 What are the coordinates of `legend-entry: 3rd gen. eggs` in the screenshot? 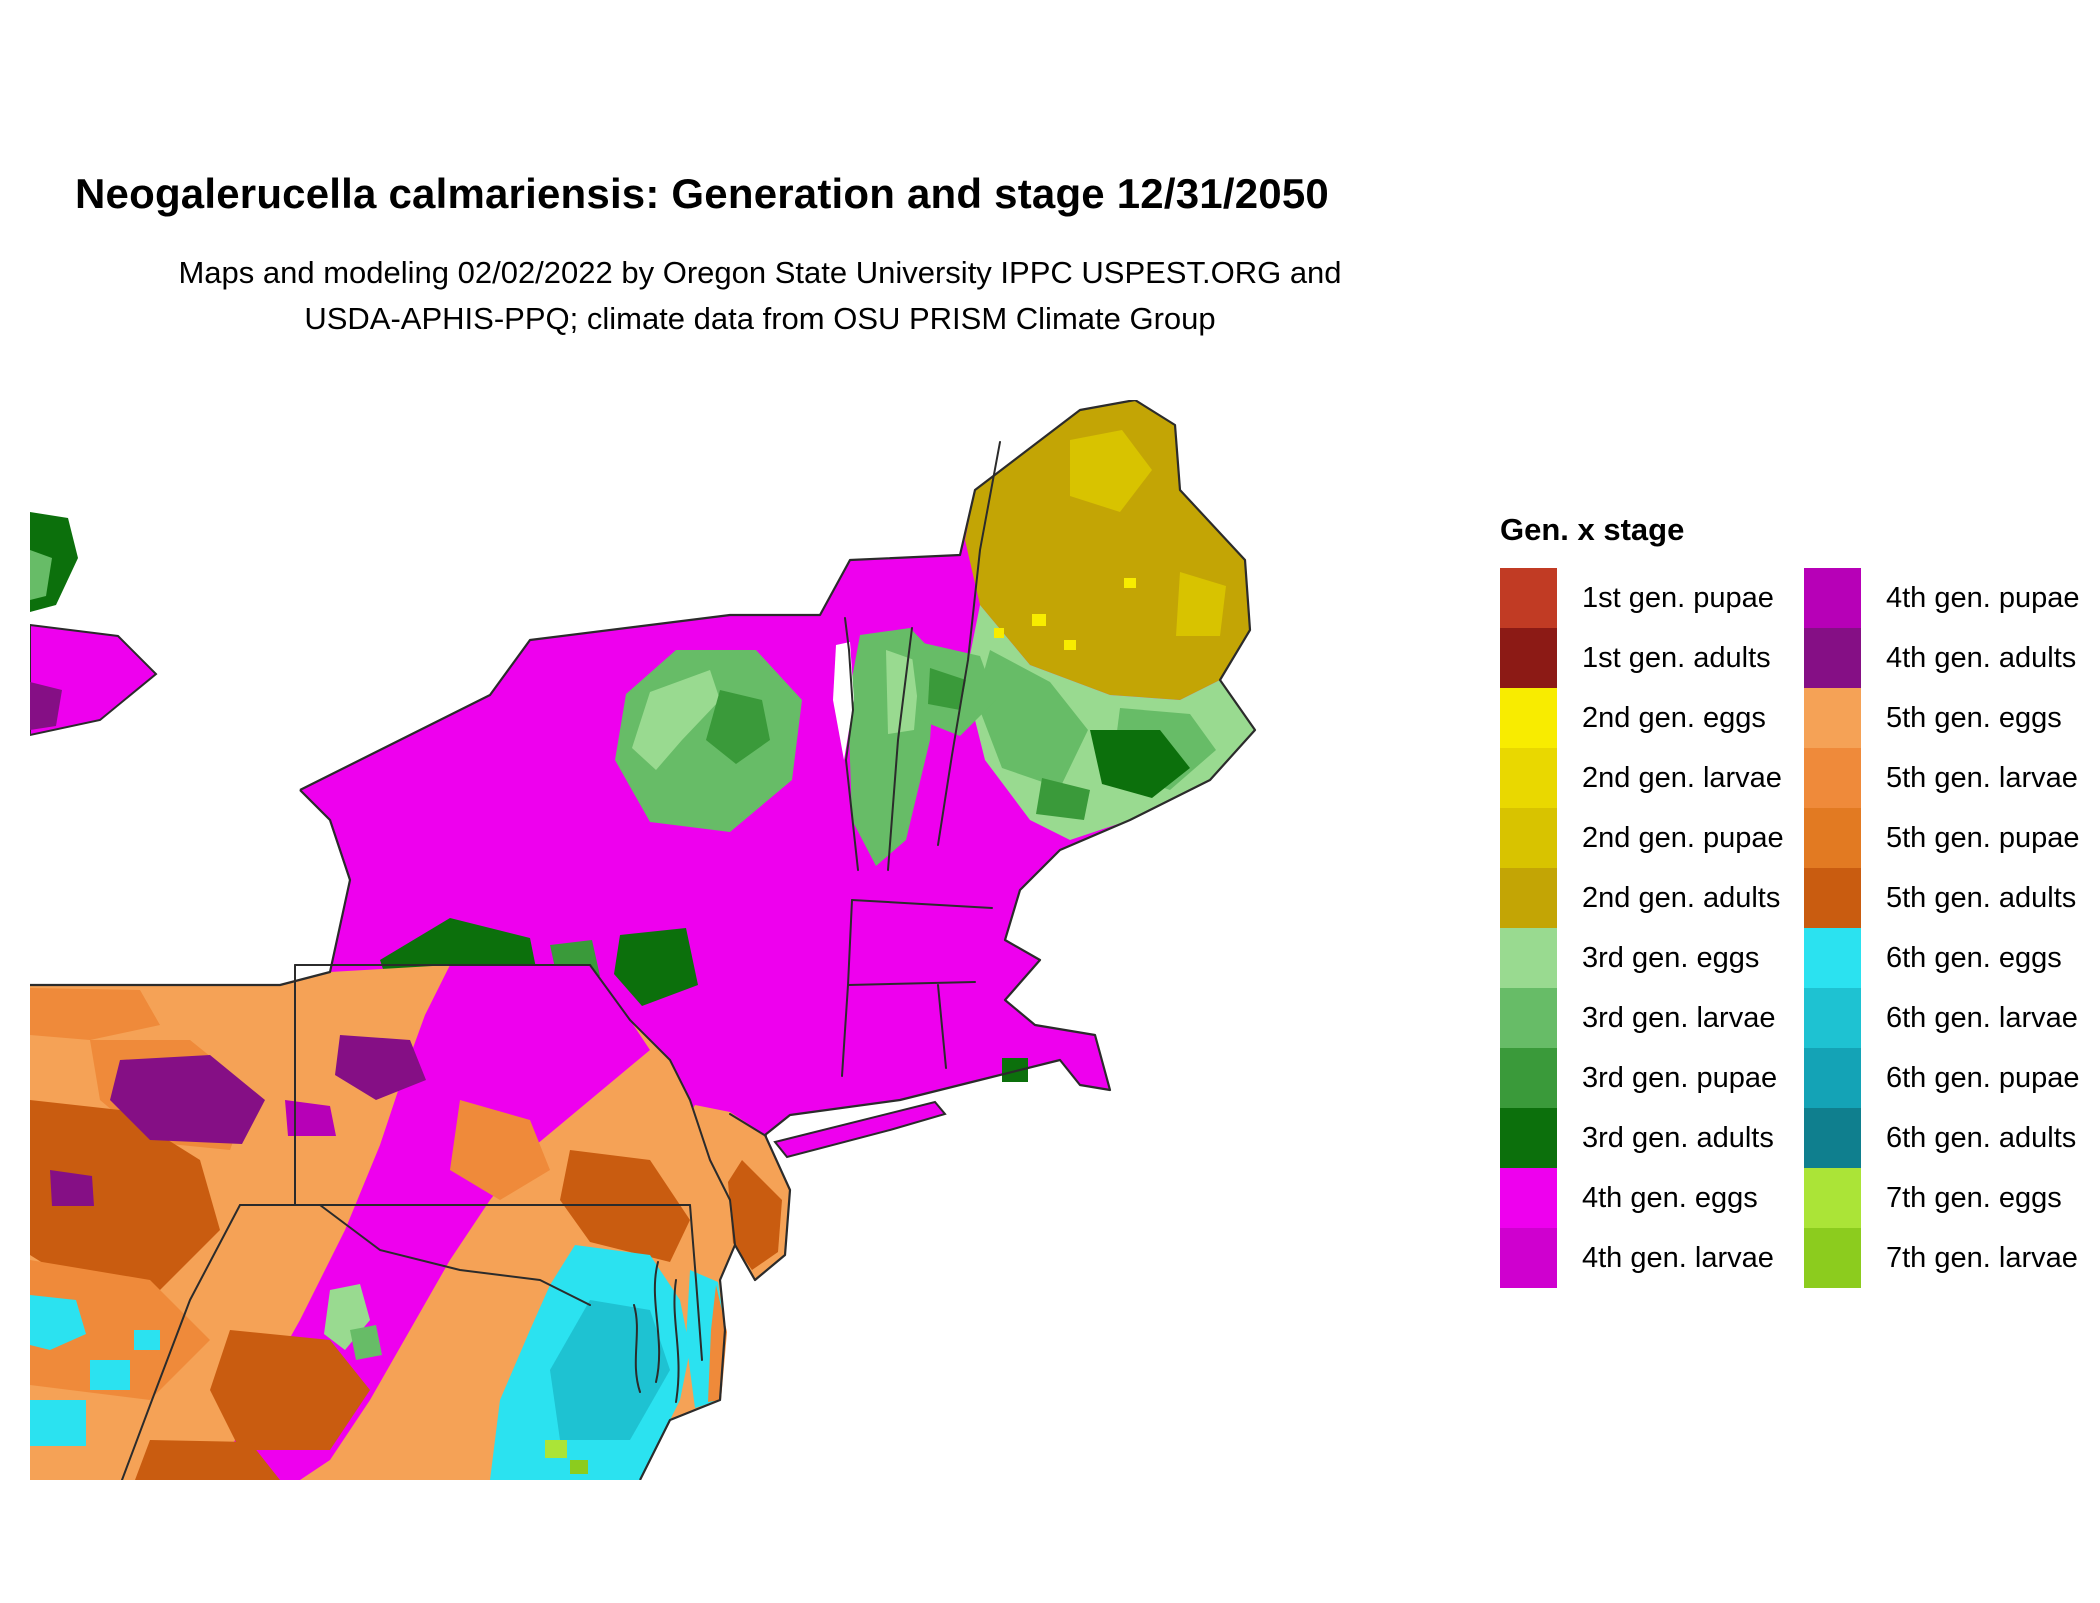 It's located at (1648, 958).